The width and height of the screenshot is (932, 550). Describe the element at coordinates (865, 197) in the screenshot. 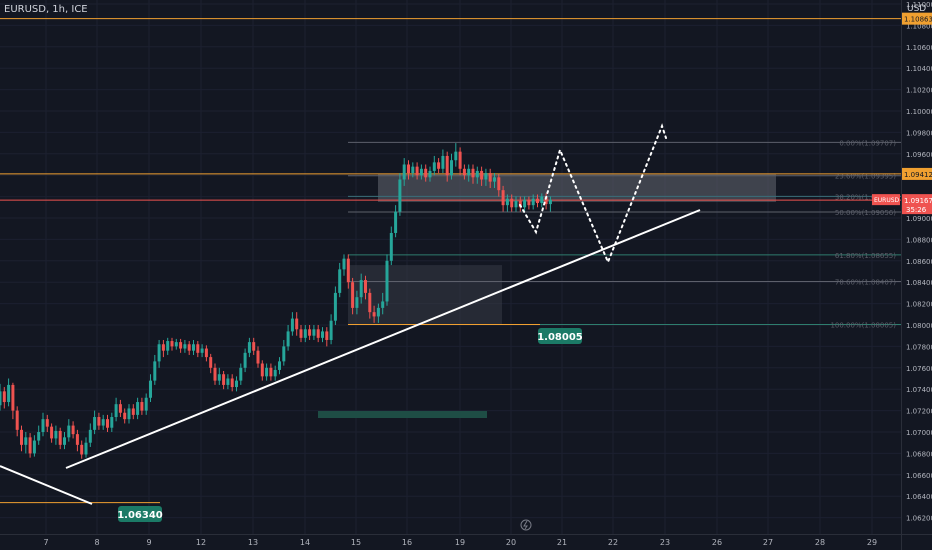

I see `fib-label: 38.20%(1.09202)` at that location.